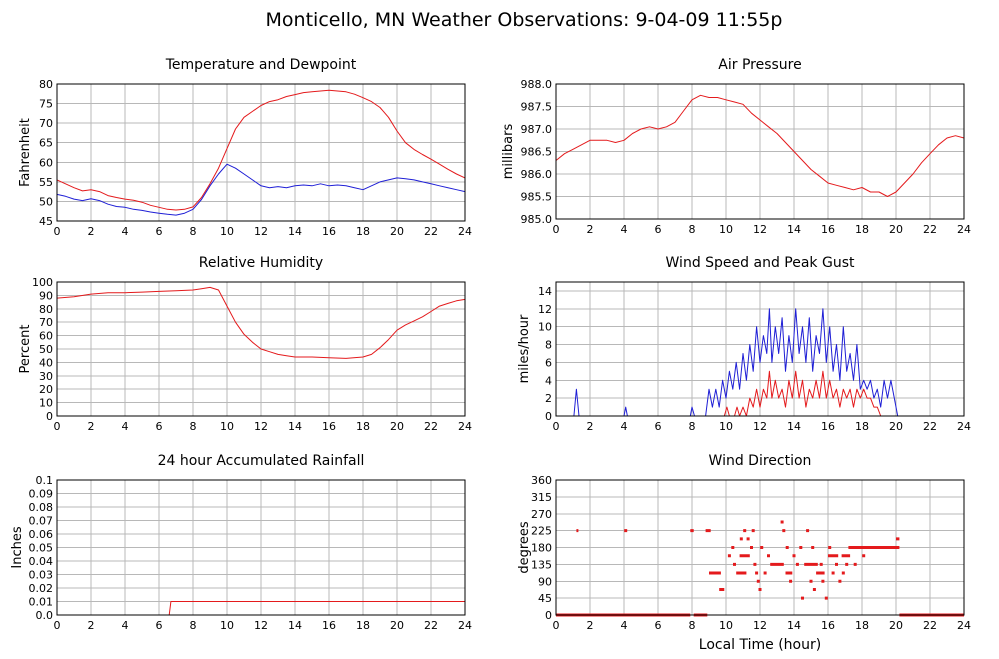 The image size is (999, 659). What do you see at coordinates (545, 291) in the screenshot?
I see `y-tick-label: 14` at bounding box center [545, 291].